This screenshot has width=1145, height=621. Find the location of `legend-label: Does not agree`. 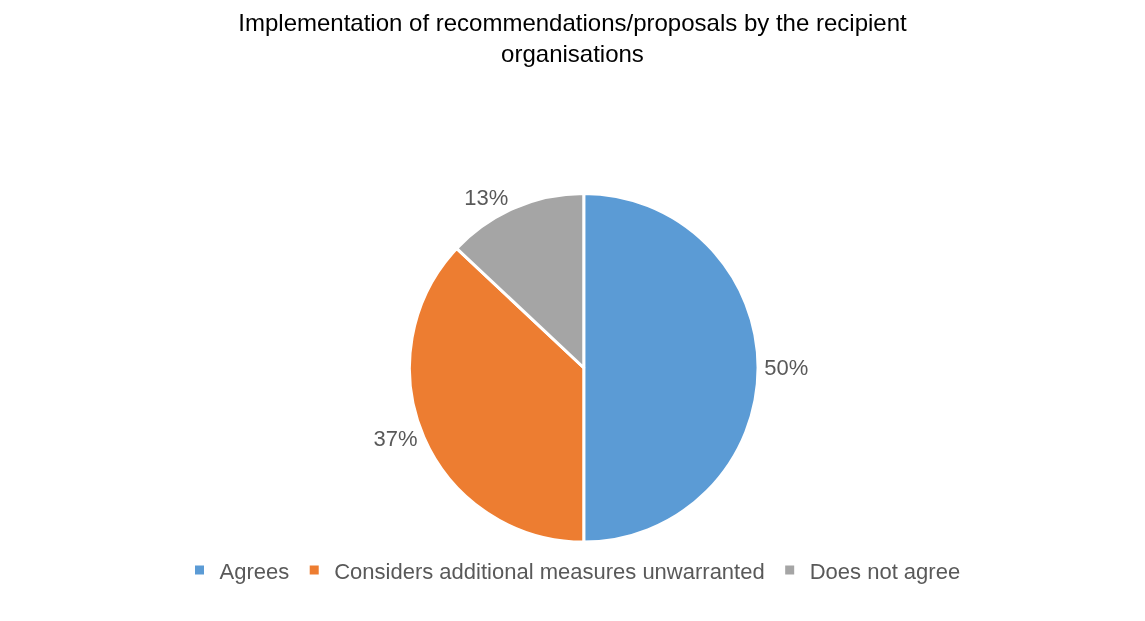

legend-label: Does not agree is located at coordinates (885, 571).